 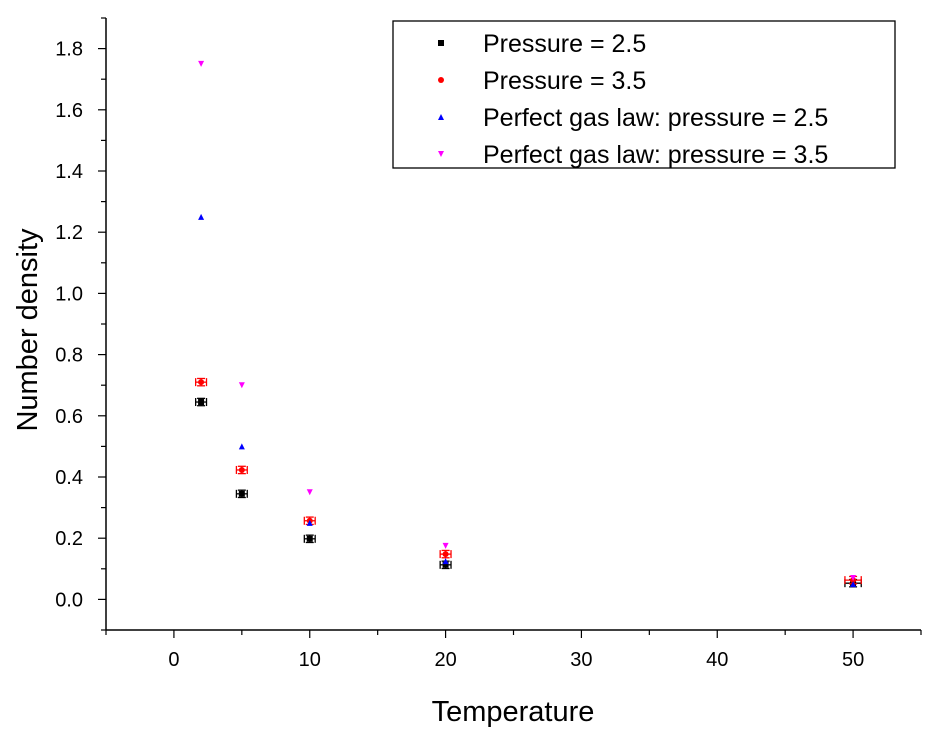 What do you see at coordinates (445, 660) in the screenshot?
I see `x-tick-label: 20` at bounding box center [445, 660].